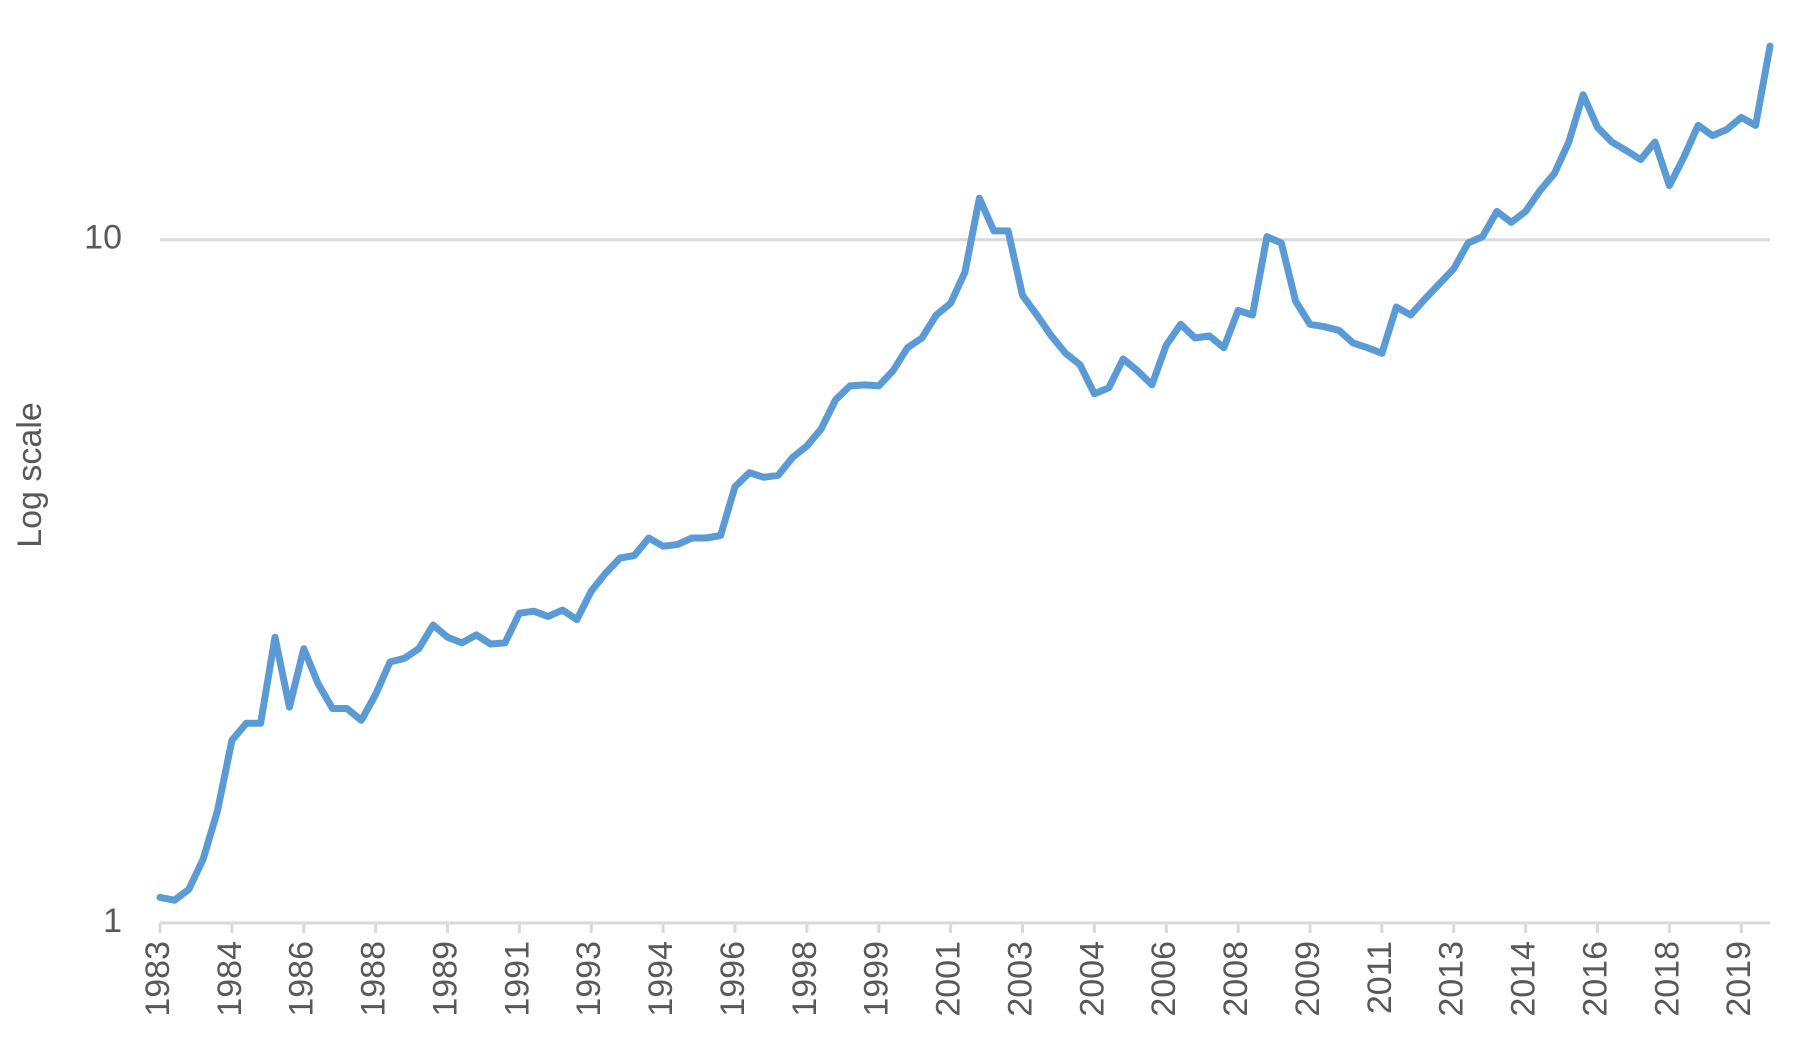  I want to click on x-tick-label: 1998, so click(805, 979).